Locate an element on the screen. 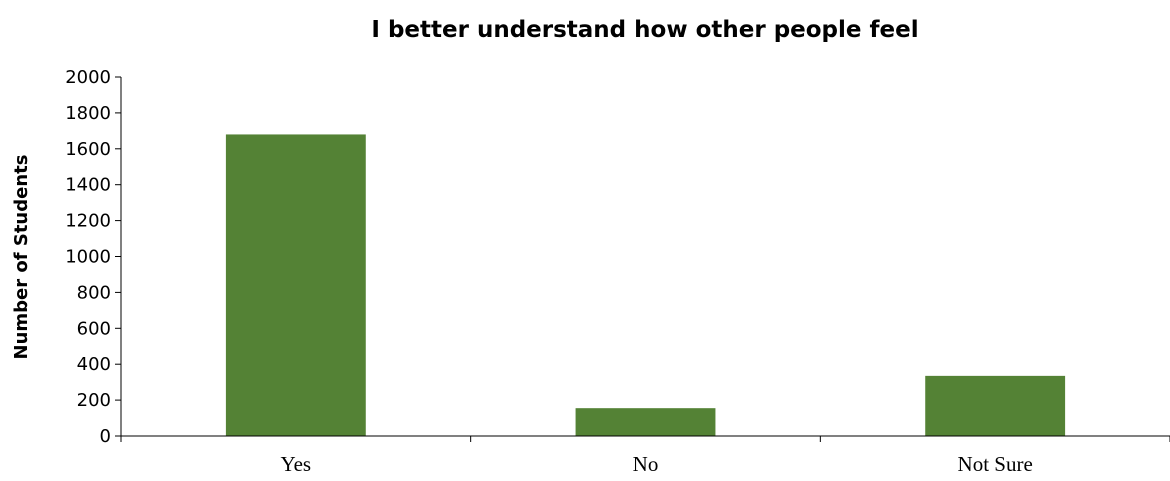 This screenshot has width=1170, height=481. y-axis-title: Number of Students is located at coordinates (21, 257).